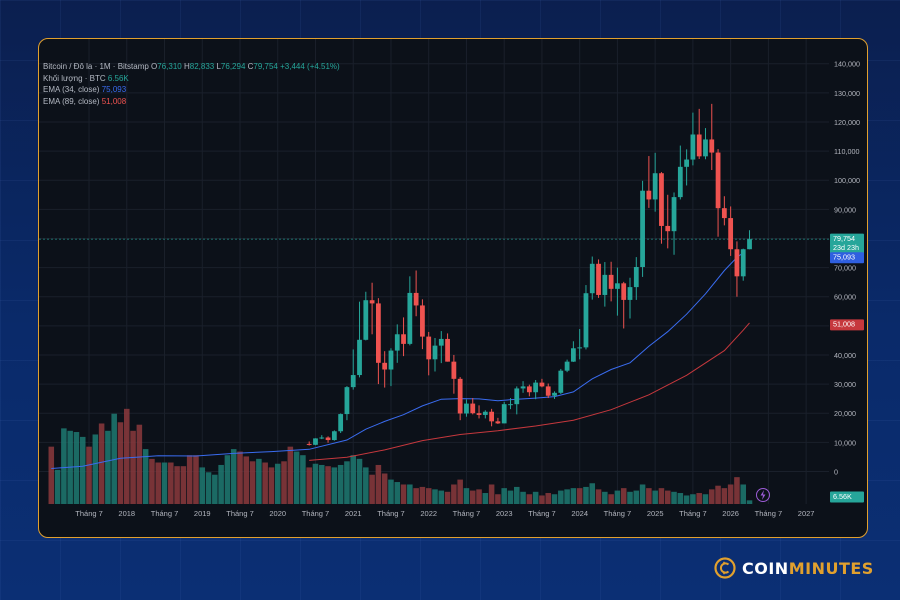 This screenshot has height=600, width=900. What do you see at coordinates (202, 513) in the screenshot?
I see `time-tick-label: 2019` at bounding box center [202, 513].